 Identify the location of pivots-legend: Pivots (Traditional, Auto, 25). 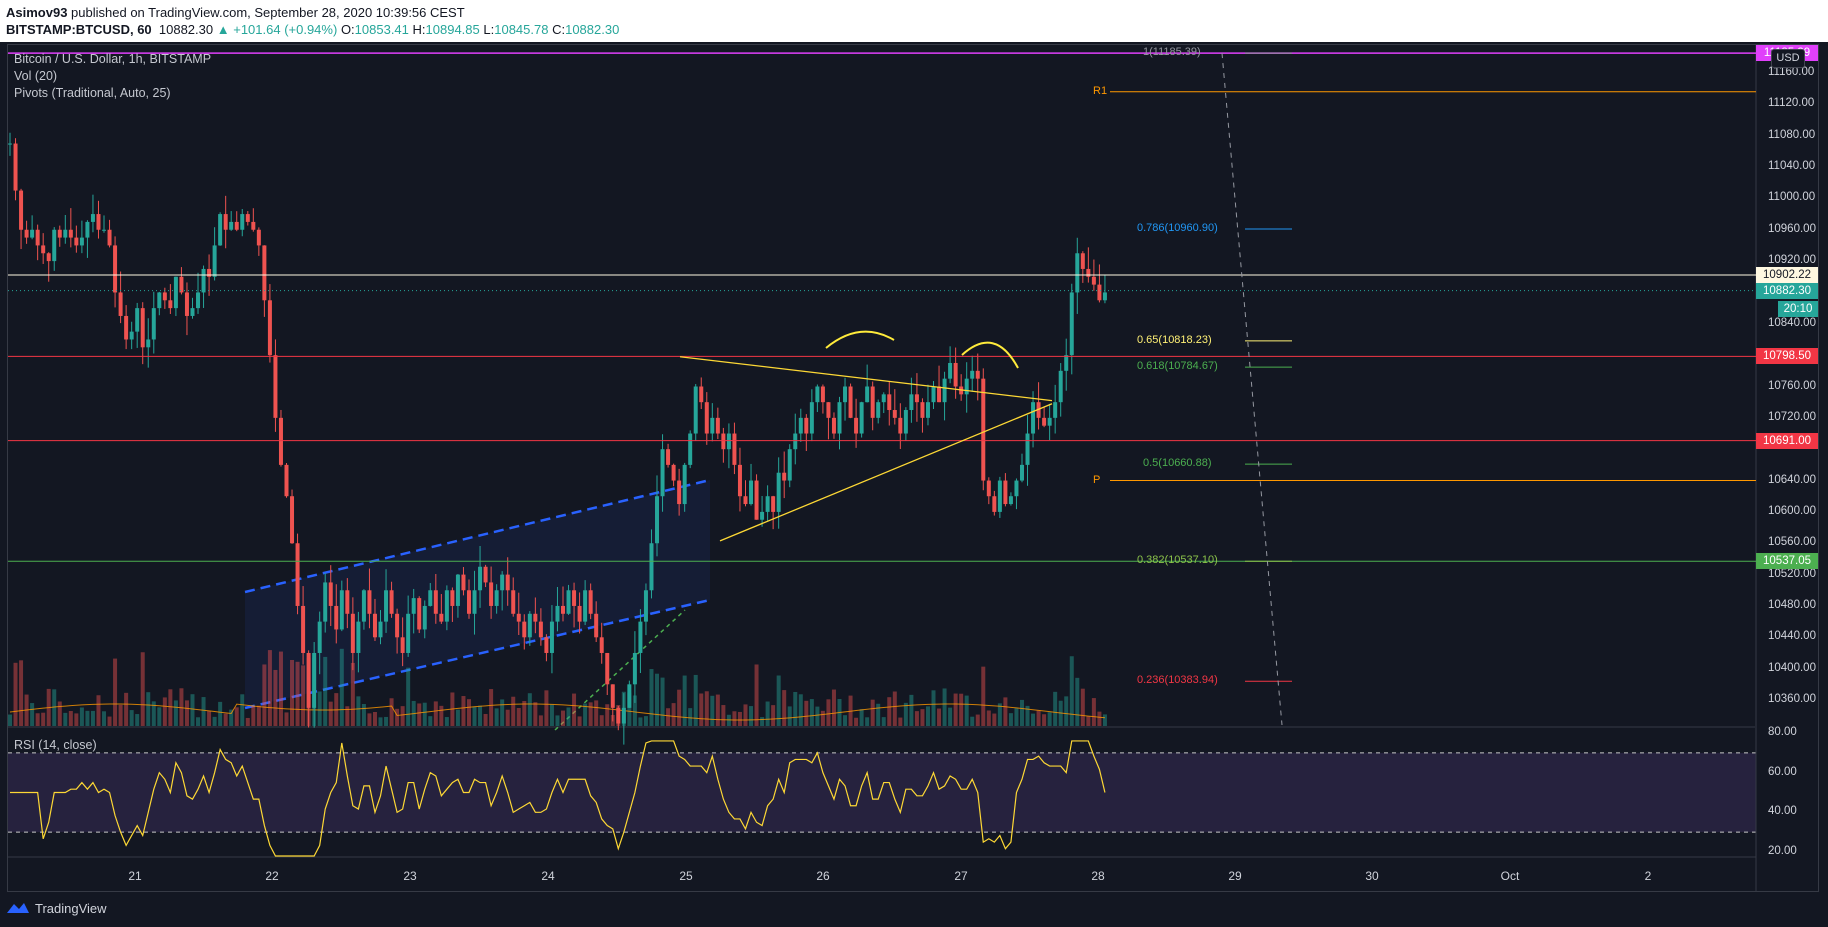
(92, 93).